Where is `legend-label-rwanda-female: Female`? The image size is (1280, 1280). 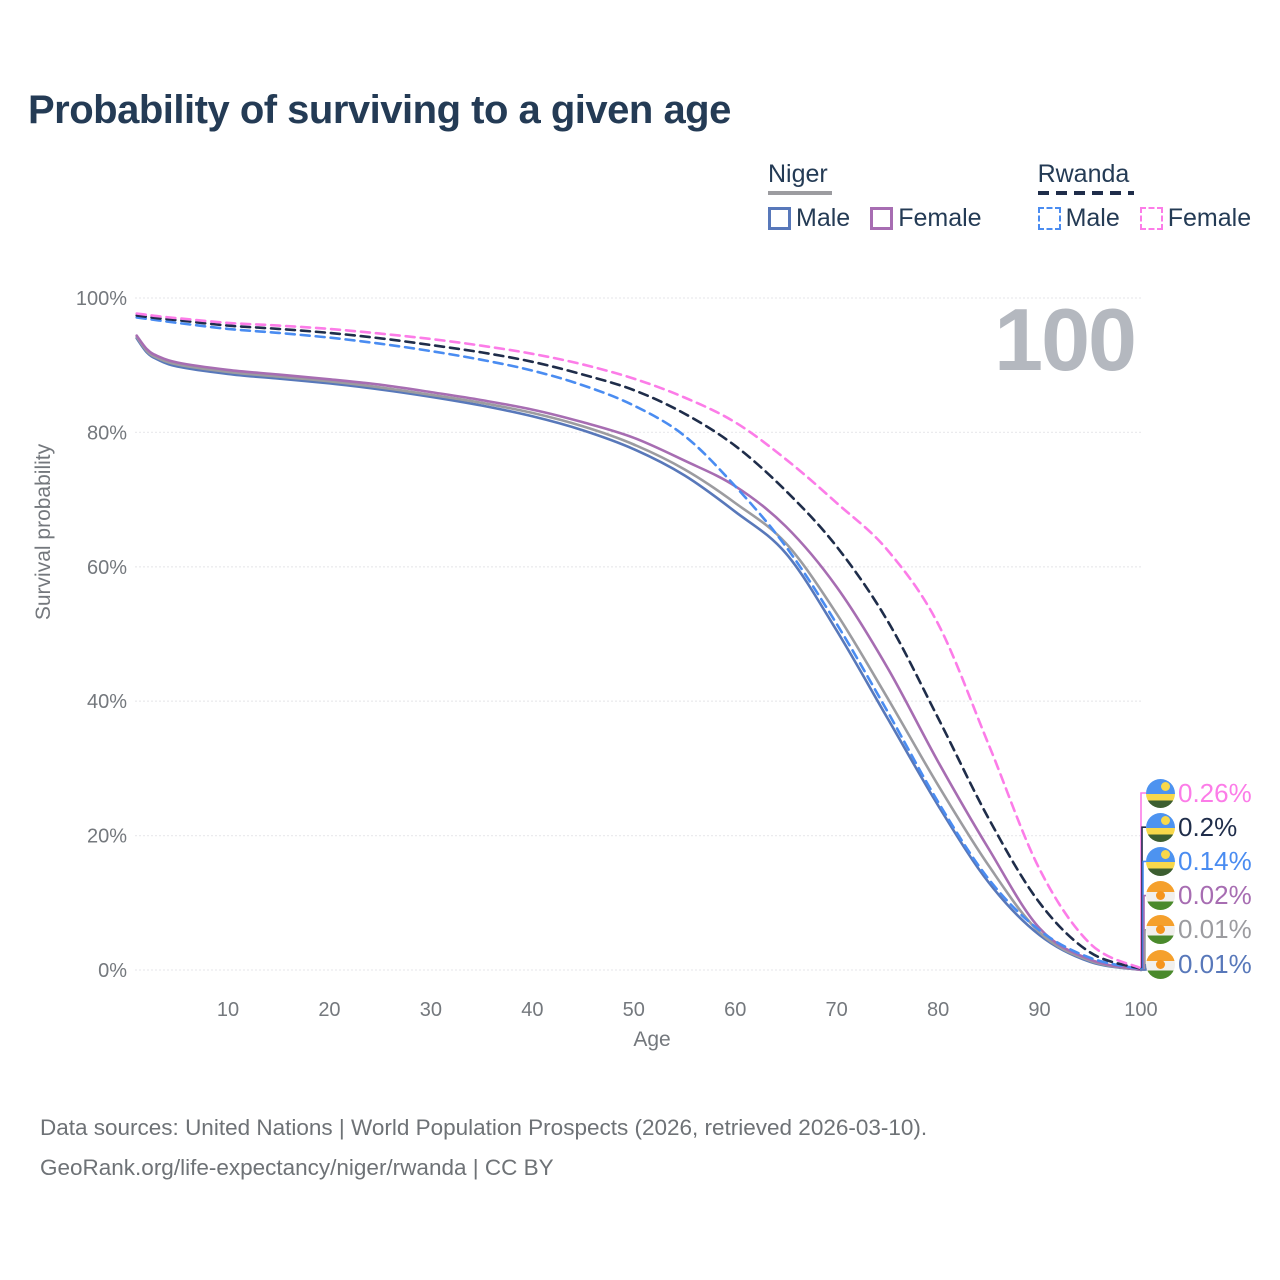 legend-label-rwanda-female: Female is located at coordinates (1209, 218).